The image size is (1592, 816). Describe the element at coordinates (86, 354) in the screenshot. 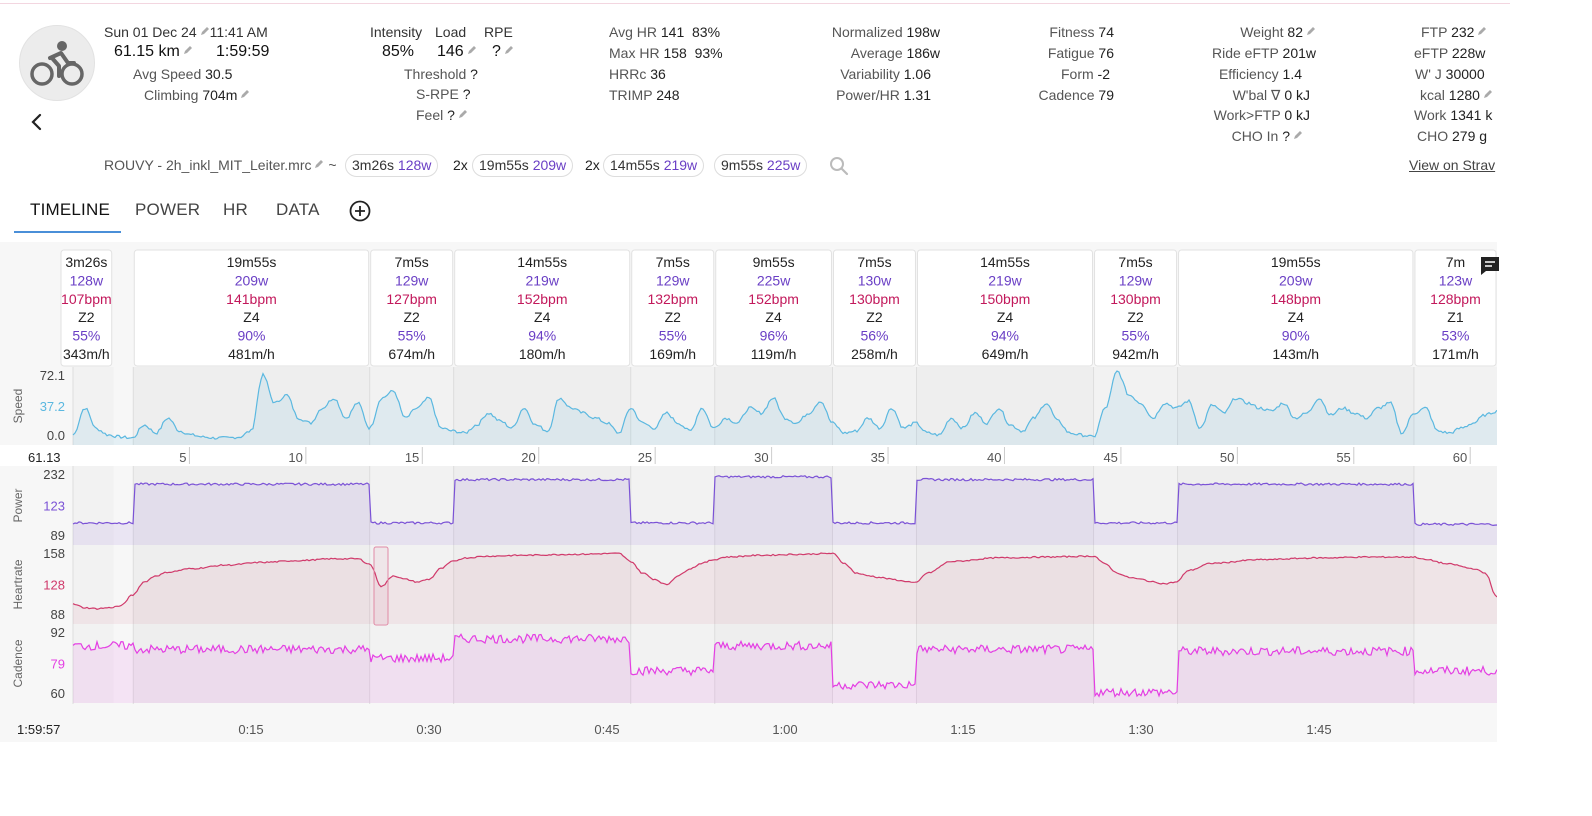

I see `interval-climb-rate: 343m/h` at that location.